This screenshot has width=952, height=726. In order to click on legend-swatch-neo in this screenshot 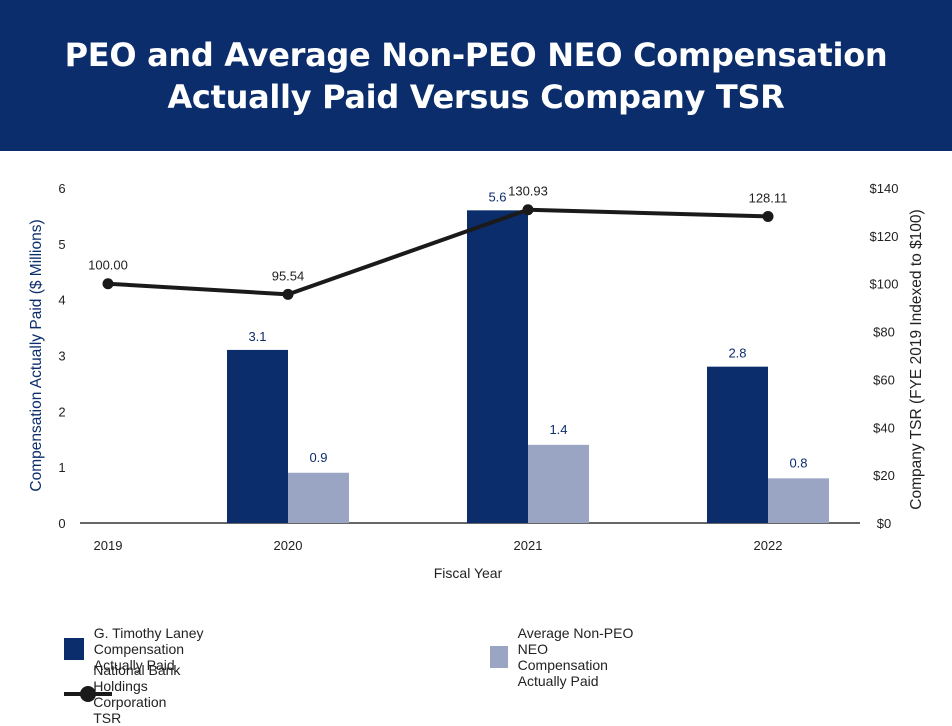, I will do `click(499, 657)`.